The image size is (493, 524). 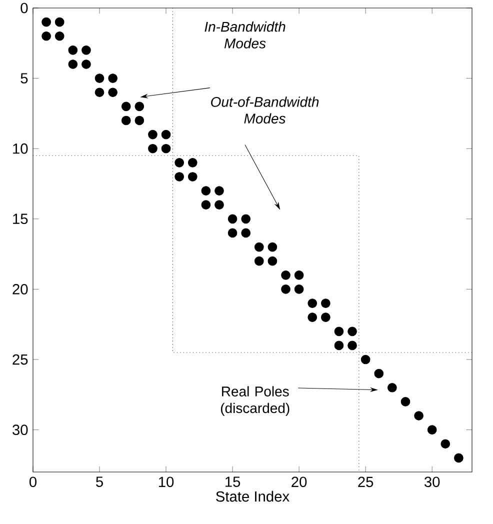 What do you see at coordinates (32, 482) in the screenshot?
I see `x-tick-label: 0` at bounding box center [32, 482].